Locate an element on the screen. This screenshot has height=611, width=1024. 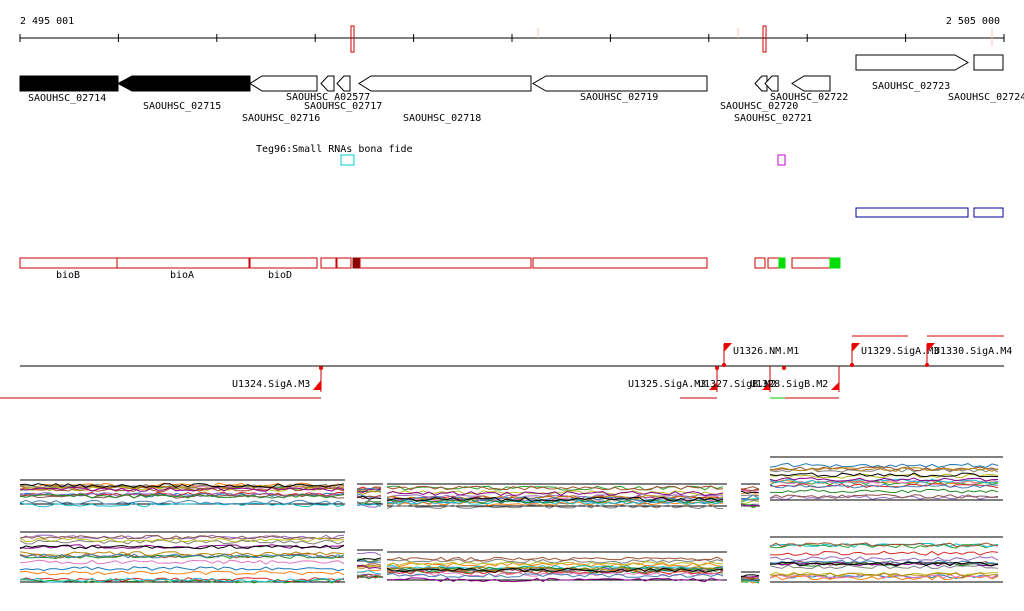
gene-label: SAOUHSC_02715 is located at coordinates (182, 106).